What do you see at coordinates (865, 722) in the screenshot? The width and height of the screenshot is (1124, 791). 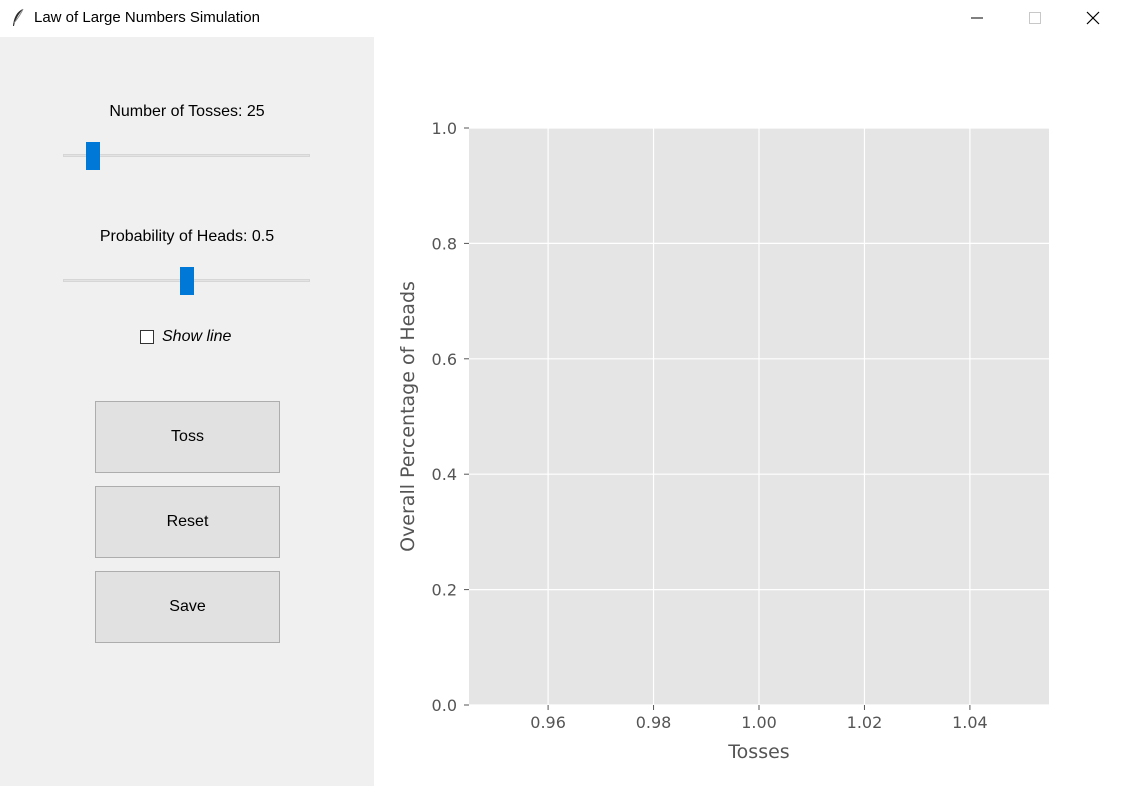 I see `x-tick-label: 1.02` at bounding box center [865, 722].